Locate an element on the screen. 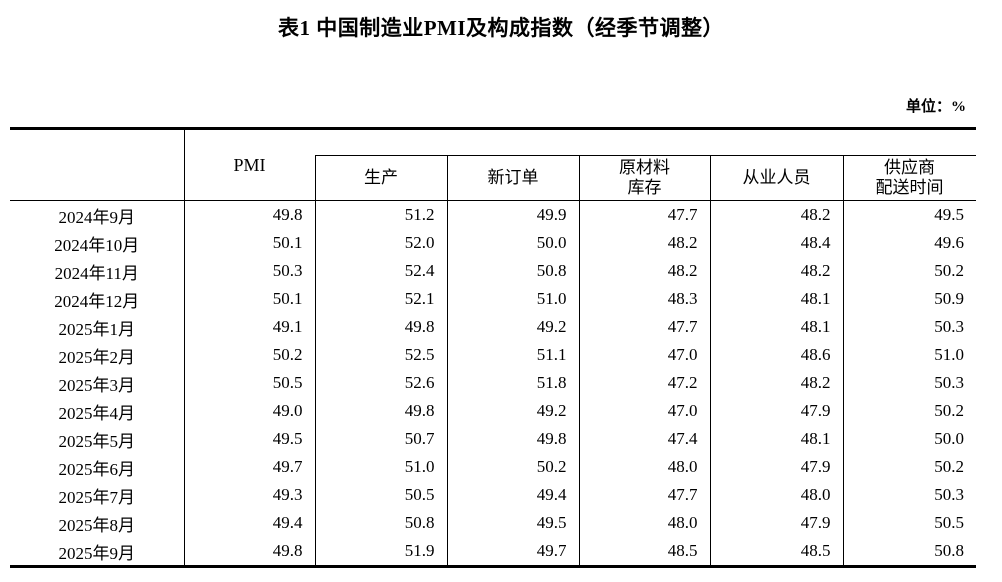 Image resolution: width=1002 pixels, height=582 pixels. divider-pmi-production is located at coordinates (315, 177).